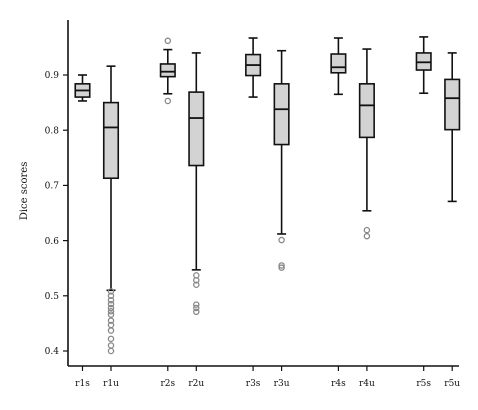  I want to click on x-tick-label: r1u, so click(111, 384).